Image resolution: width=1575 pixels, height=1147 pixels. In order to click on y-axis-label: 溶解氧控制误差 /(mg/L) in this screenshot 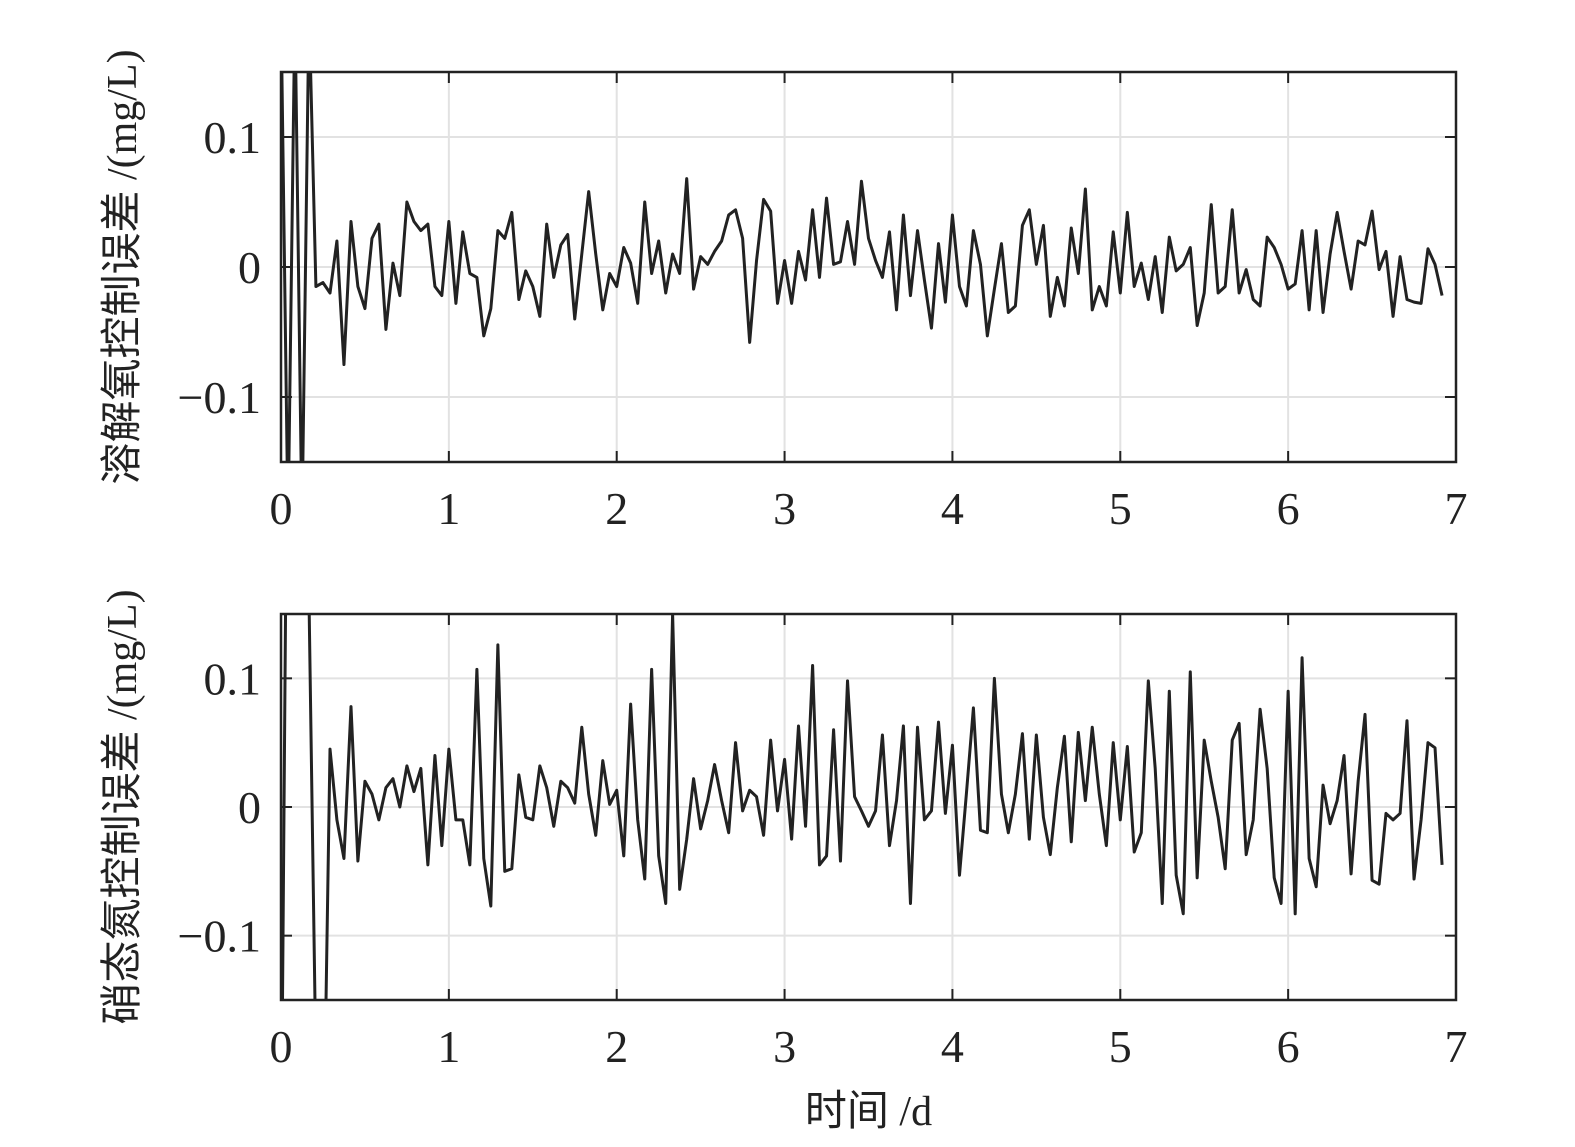, I will do `click(122, 266)`.